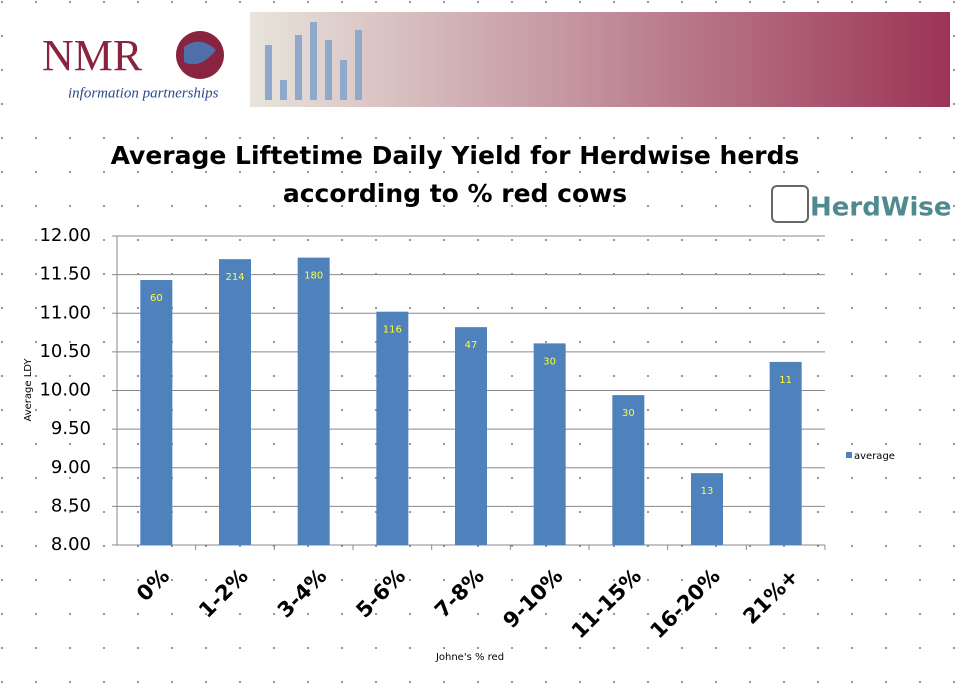  What do you see at coordinates (200, 53) in the screenshot?
I see `logo-swirl` at bounding box center [200, 53].